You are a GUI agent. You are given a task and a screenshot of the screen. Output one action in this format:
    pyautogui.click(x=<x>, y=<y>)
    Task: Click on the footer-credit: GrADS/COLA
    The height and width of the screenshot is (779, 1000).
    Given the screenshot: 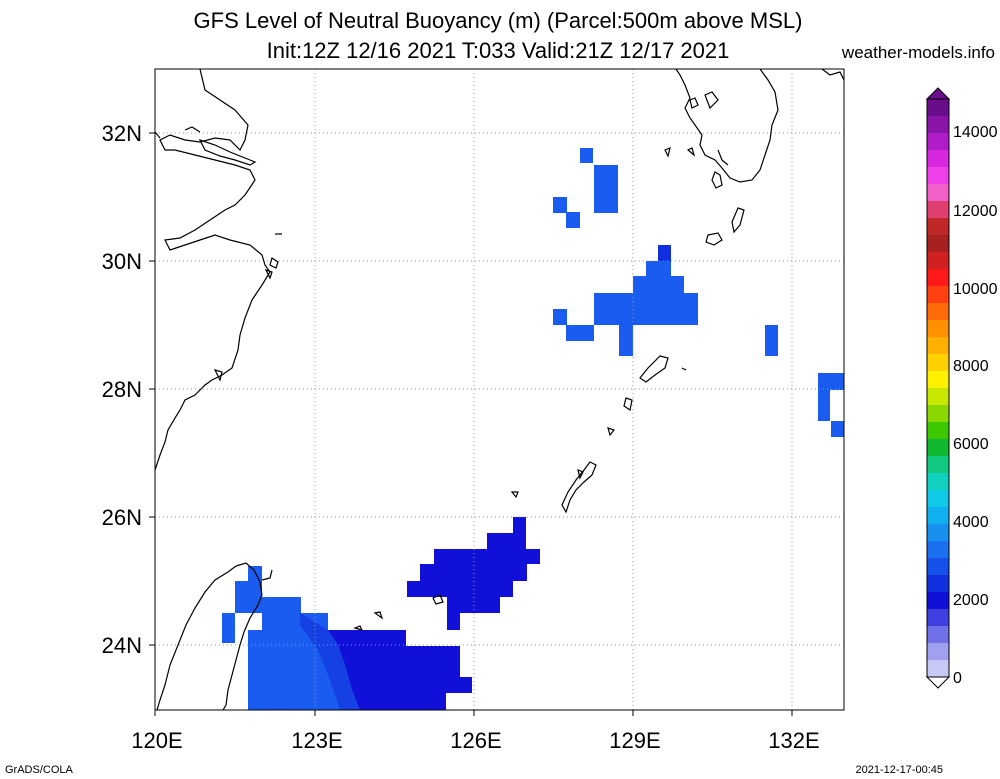 What is the action you would take?
    pyautogui.click(x=39, y=770)
    